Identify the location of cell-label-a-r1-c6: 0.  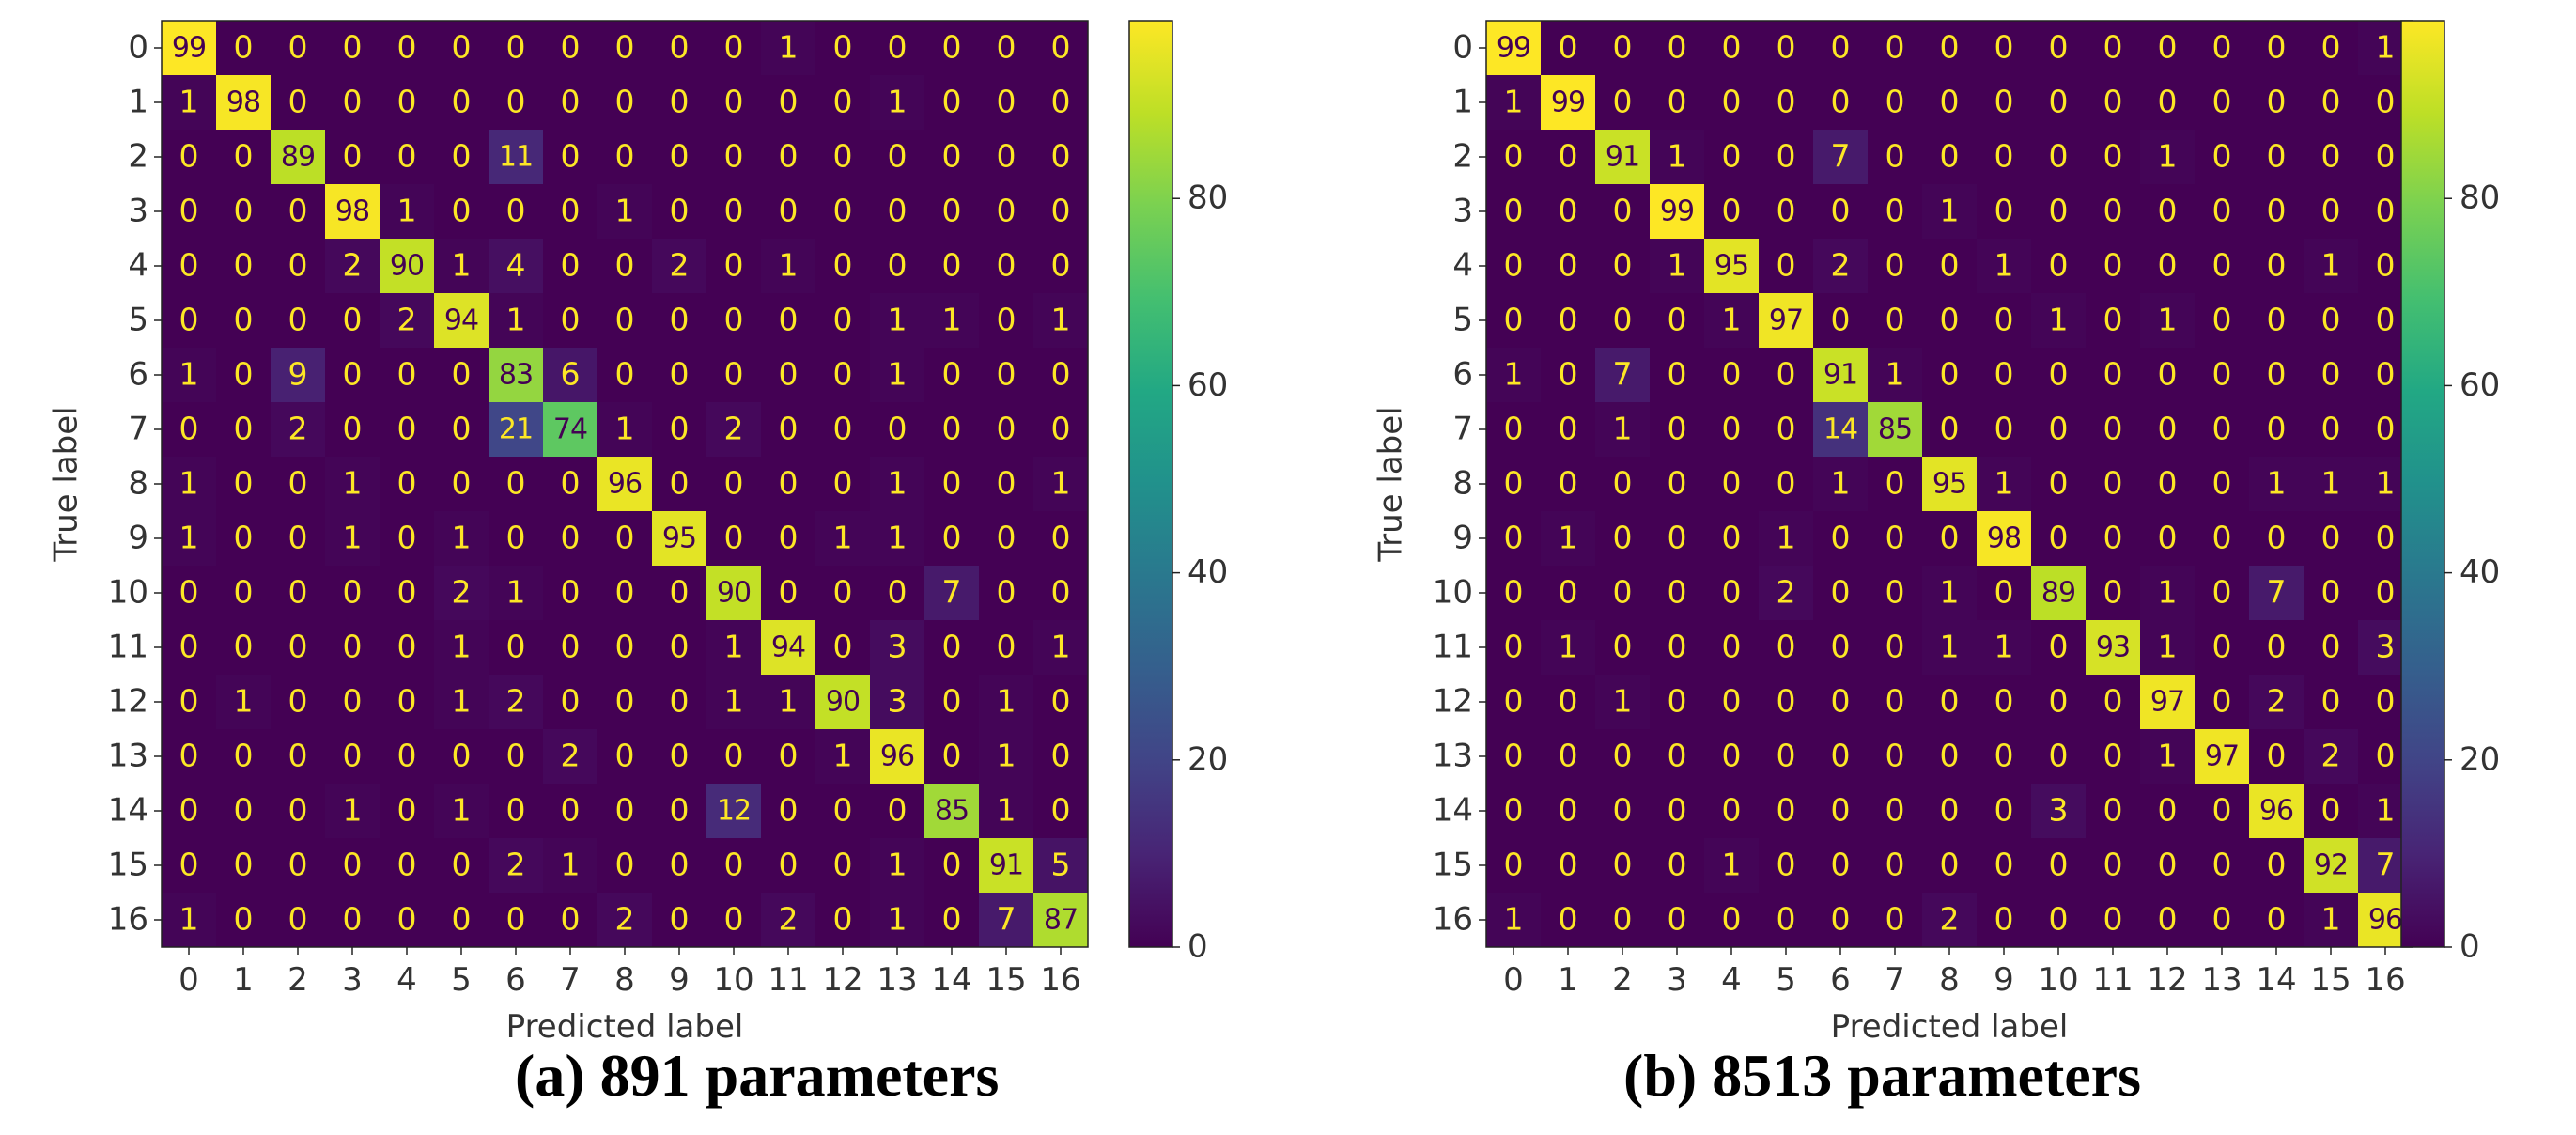
(516, 102).